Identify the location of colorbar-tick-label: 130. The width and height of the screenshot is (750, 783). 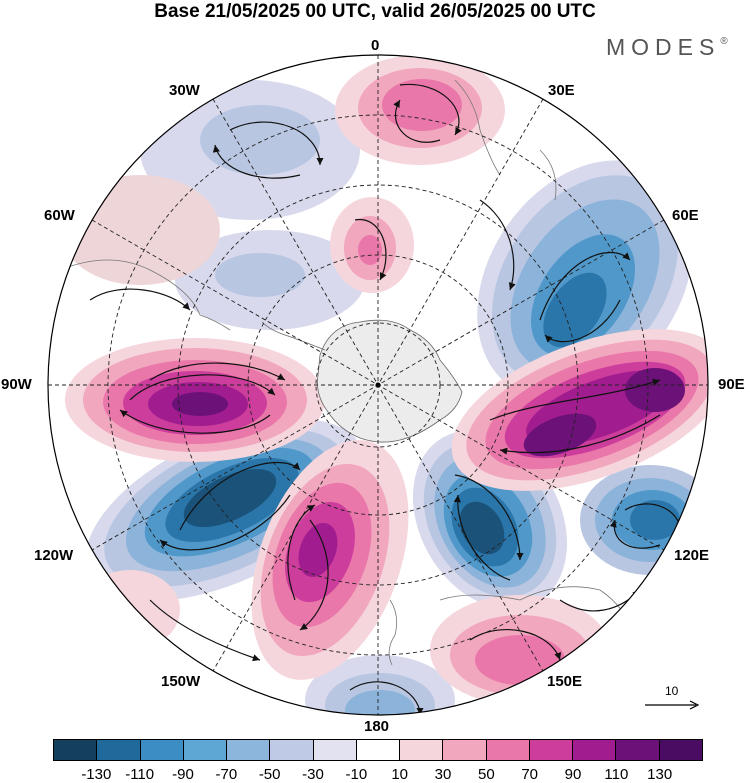
(660, 774).